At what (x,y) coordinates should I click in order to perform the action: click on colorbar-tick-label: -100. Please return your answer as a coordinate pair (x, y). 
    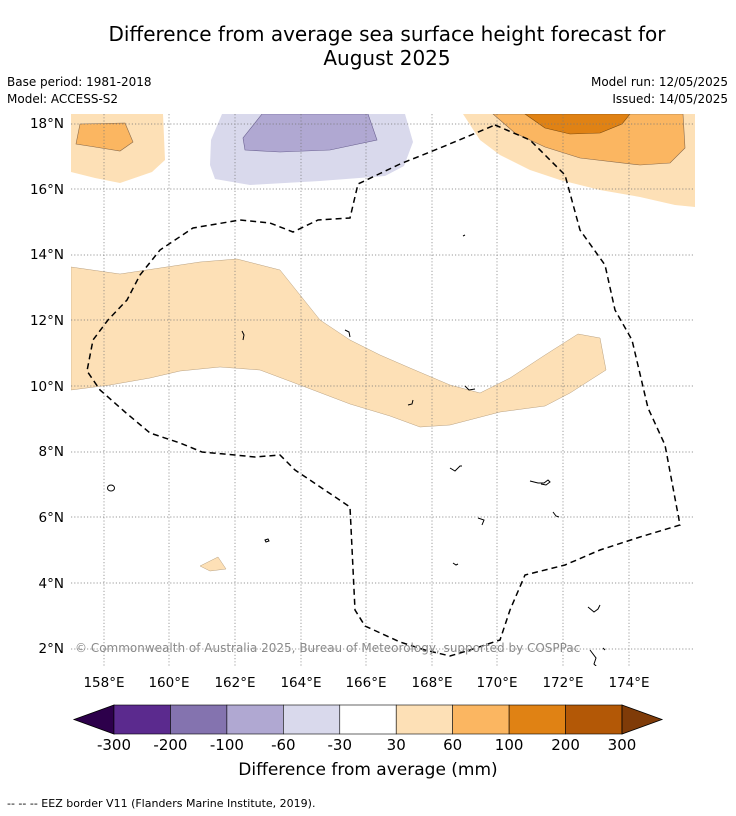
    Looking at the image, I should click on (227, 745).